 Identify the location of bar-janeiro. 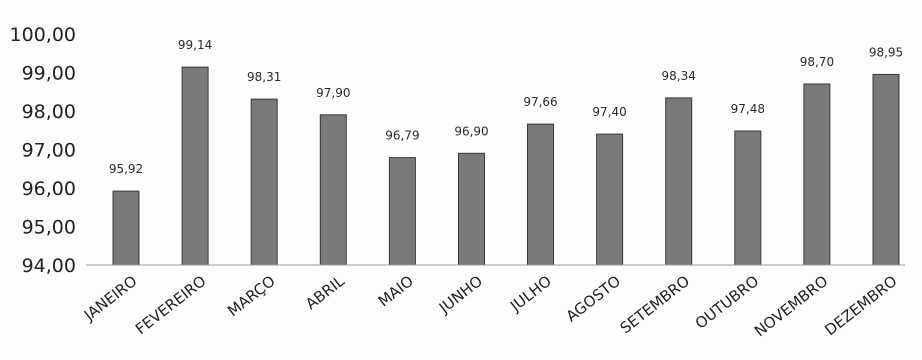
(126, 228).